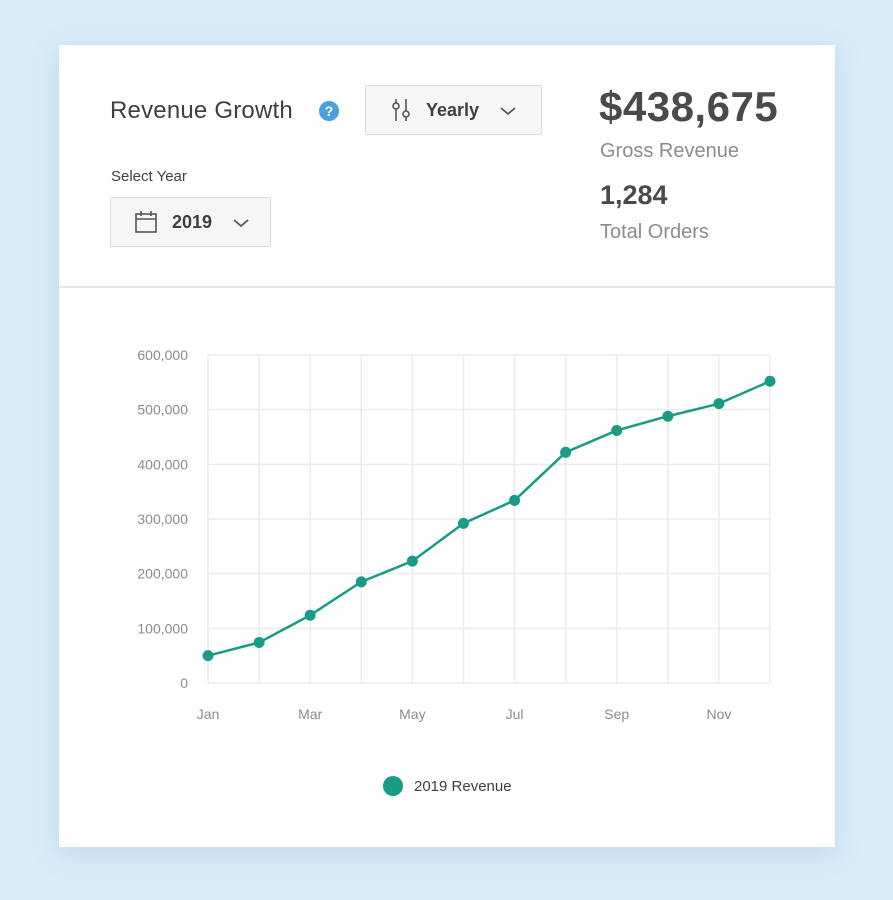 Image resolution: width=893 pixels, height=900 pixels. Describe the element at coordinates (393, 786) in the screenshot. I see `legend-swatch` at that location.